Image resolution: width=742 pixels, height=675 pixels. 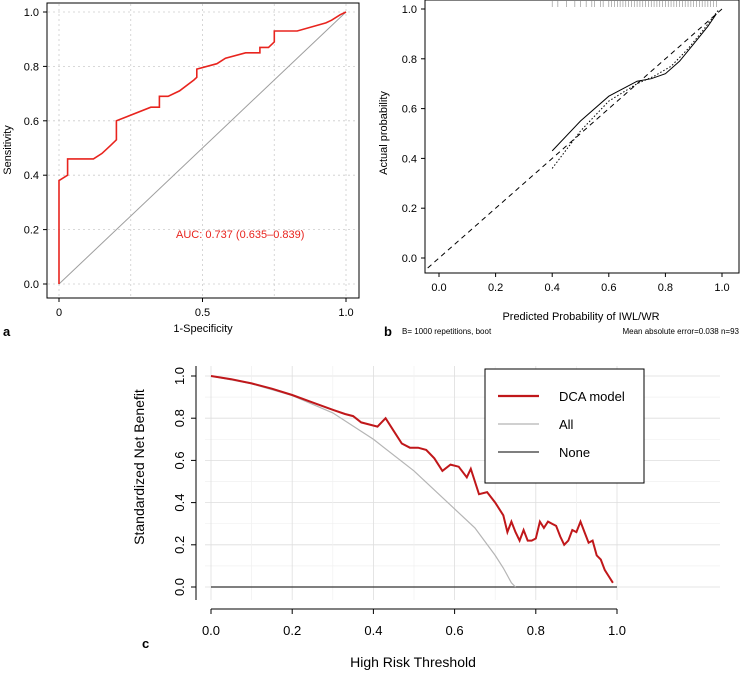 I want to click on calibration-ytick-label: 0.6, so click(x=409, y=110).